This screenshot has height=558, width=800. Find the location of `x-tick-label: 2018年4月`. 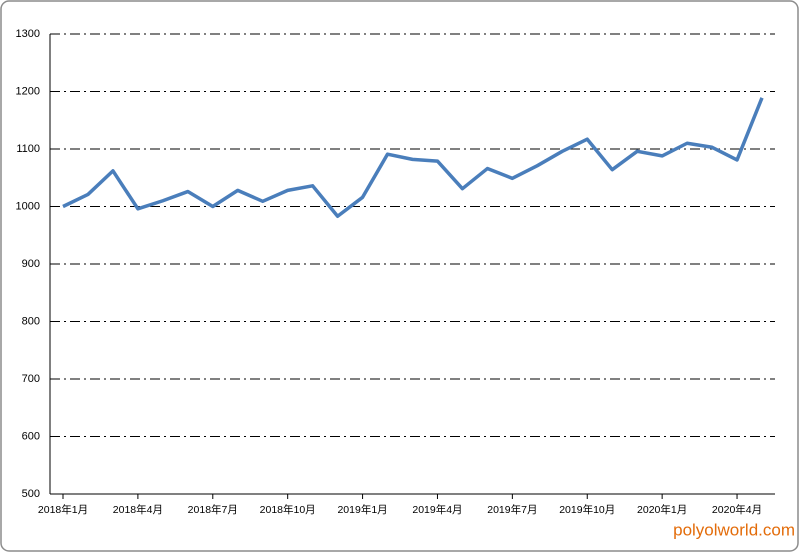

x-tick-label: 2018年4月 is located at coordinates (138, 509).